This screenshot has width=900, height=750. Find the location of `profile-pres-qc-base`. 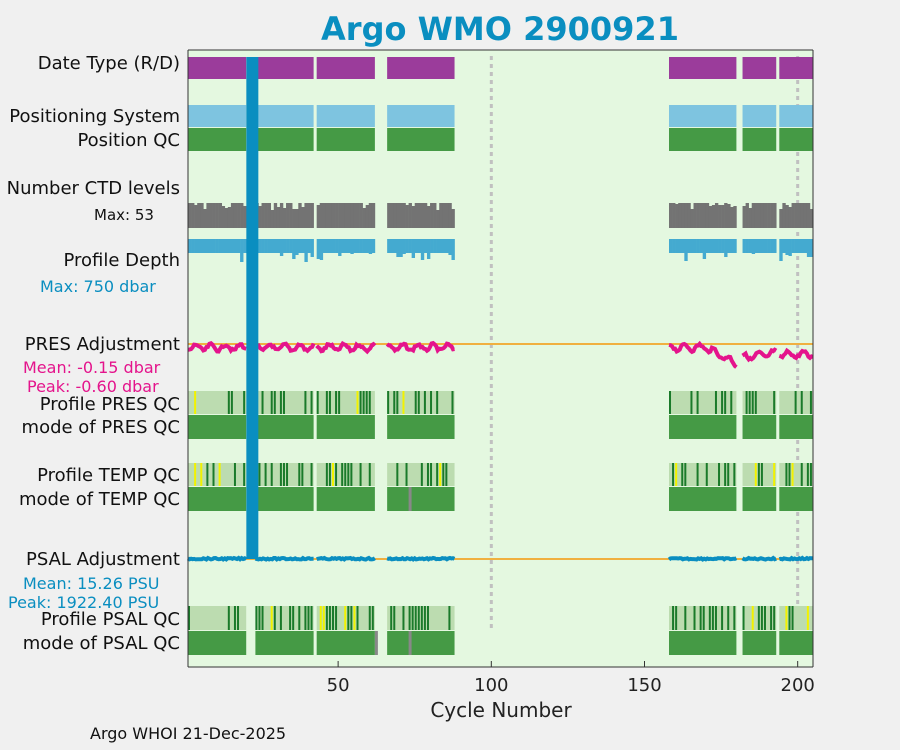

profile-pres-qc-base is located at coordinates (703, 402).